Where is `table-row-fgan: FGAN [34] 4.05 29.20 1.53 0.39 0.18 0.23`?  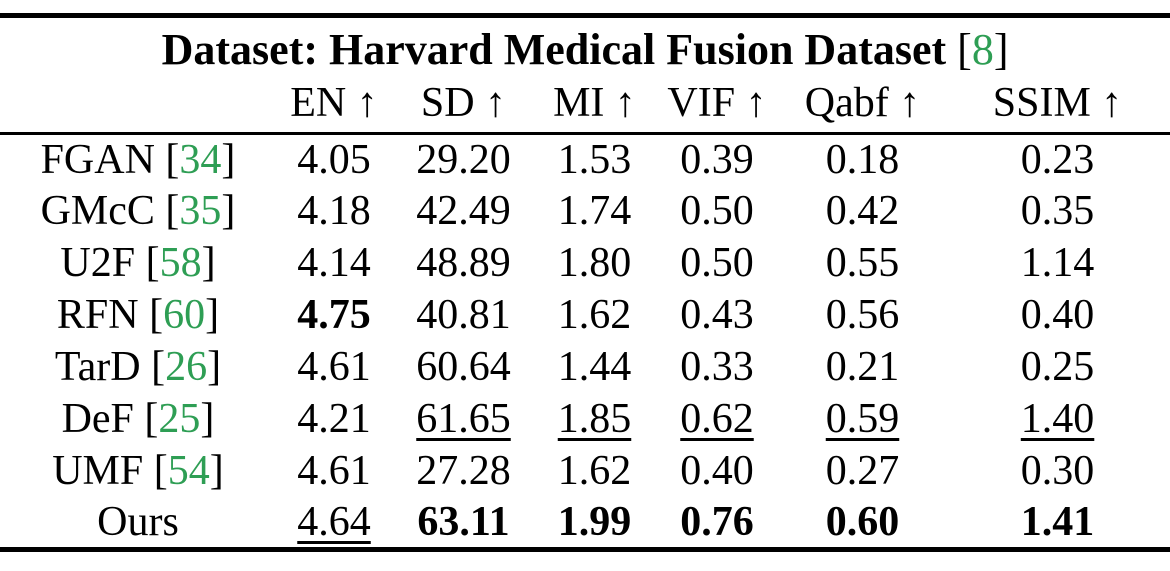 table-row-fgan: FGAN [34] 4.05 29.20 1.53 0.39 0.18 0.23 is located at coordinates (585, 159).